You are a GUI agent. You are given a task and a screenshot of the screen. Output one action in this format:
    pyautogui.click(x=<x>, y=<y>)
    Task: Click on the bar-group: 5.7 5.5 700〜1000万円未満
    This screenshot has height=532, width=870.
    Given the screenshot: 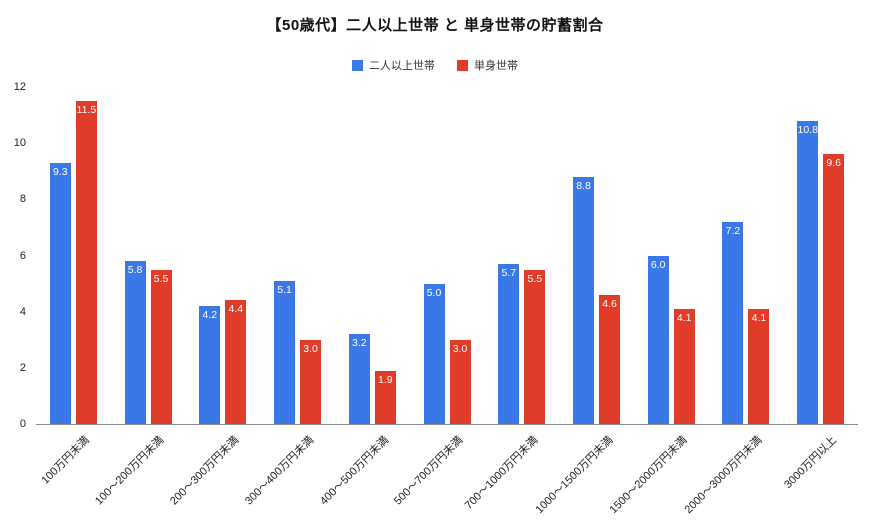 What is the action you would take?
    pyautogui.click(x=511, y=299)
    